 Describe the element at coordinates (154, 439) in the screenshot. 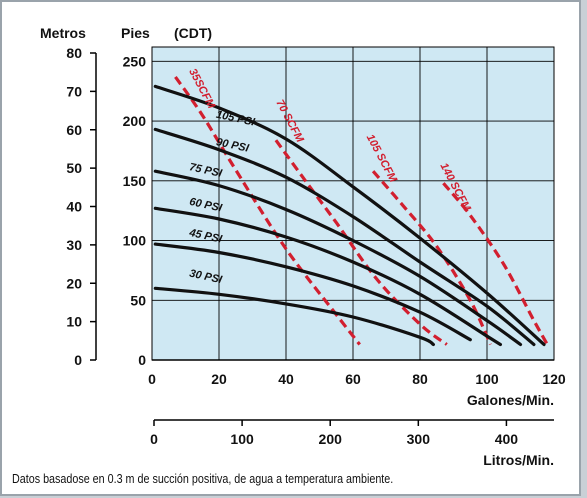

I see `lpm-tick-label: 0` at that location.